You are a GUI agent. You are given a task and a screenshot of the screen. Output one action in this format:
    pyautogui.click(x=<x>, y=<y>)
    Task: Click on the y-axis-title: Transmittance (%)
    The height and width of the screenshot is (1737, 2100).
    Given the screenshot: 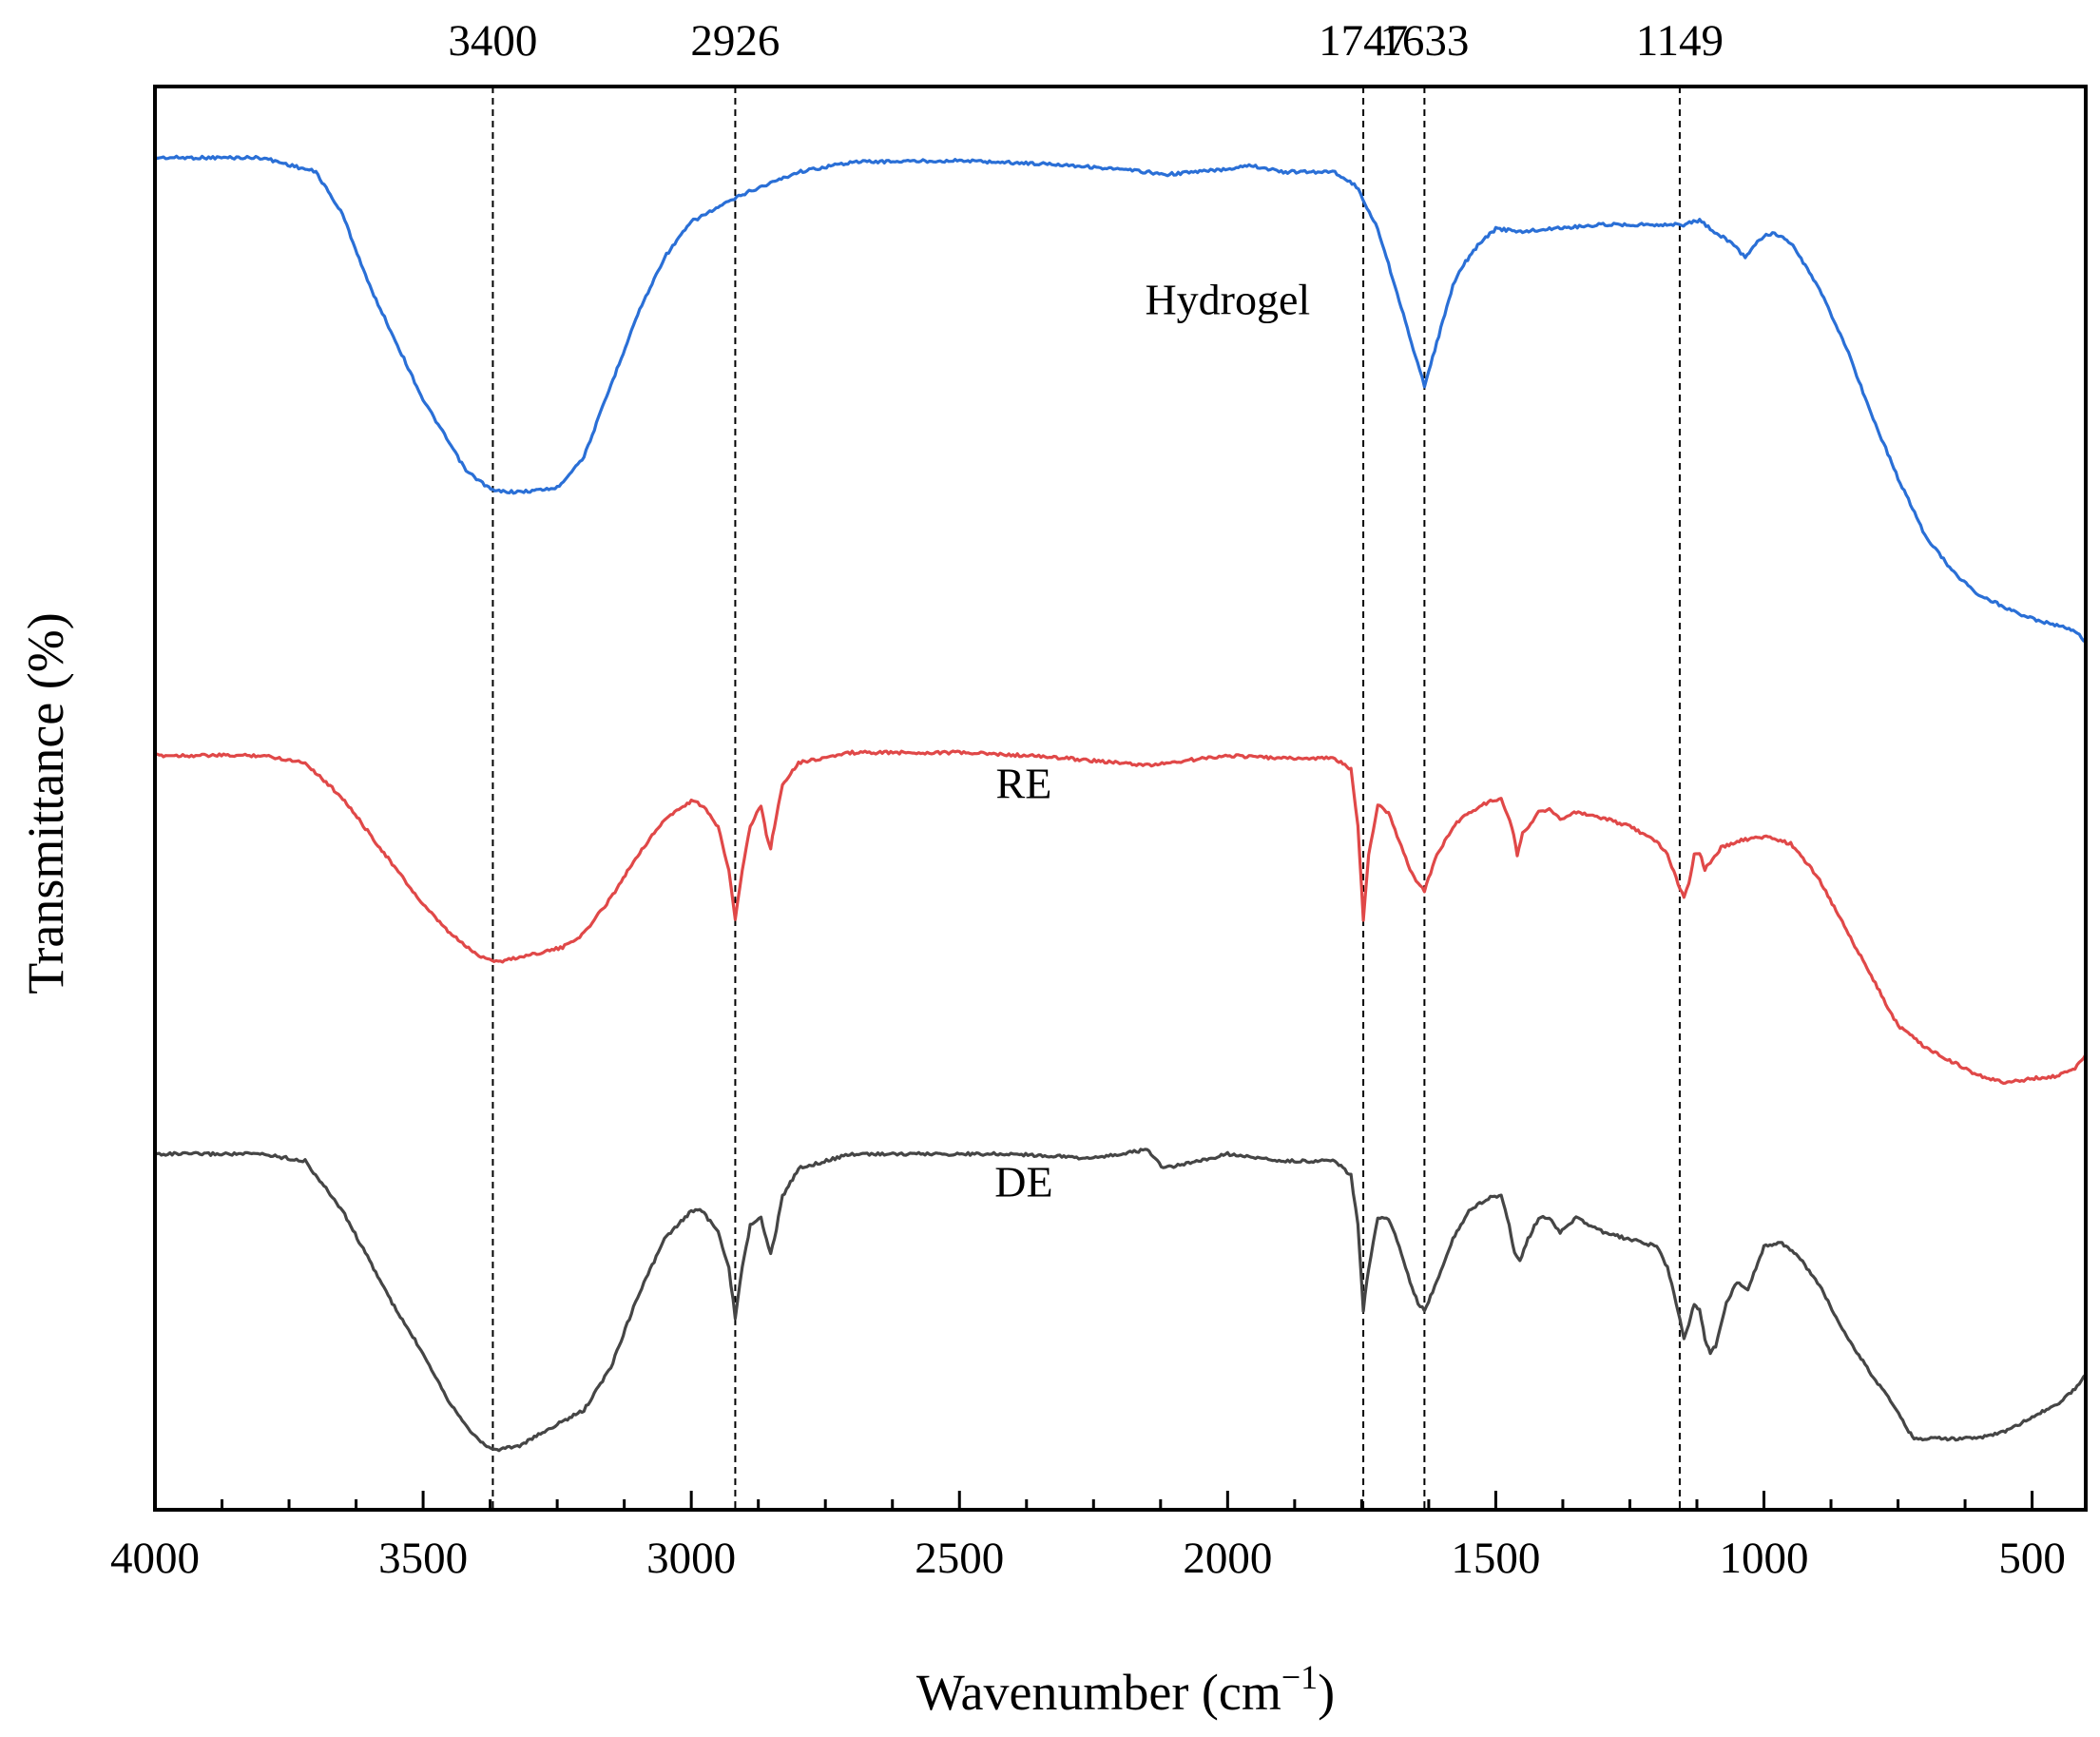 What is the action you would take?
    pyautogui.click(x=45, y=803)
    